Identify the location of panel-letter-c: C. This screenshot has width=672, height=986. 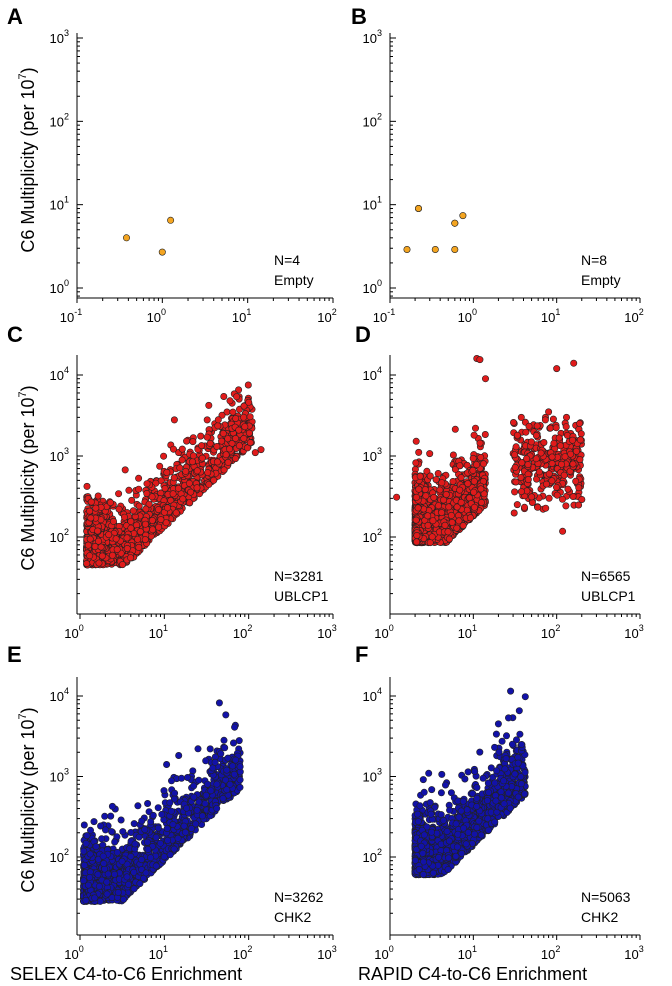
(15, 334).